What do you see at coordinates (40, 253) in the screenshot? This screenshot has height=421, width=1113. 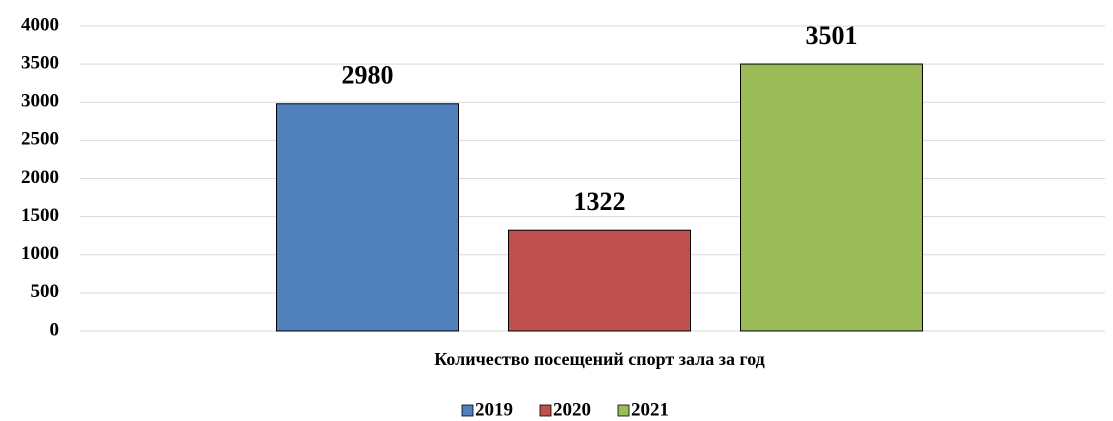 I see `y-tick-label: 1000` at bounding box center [40, 253].